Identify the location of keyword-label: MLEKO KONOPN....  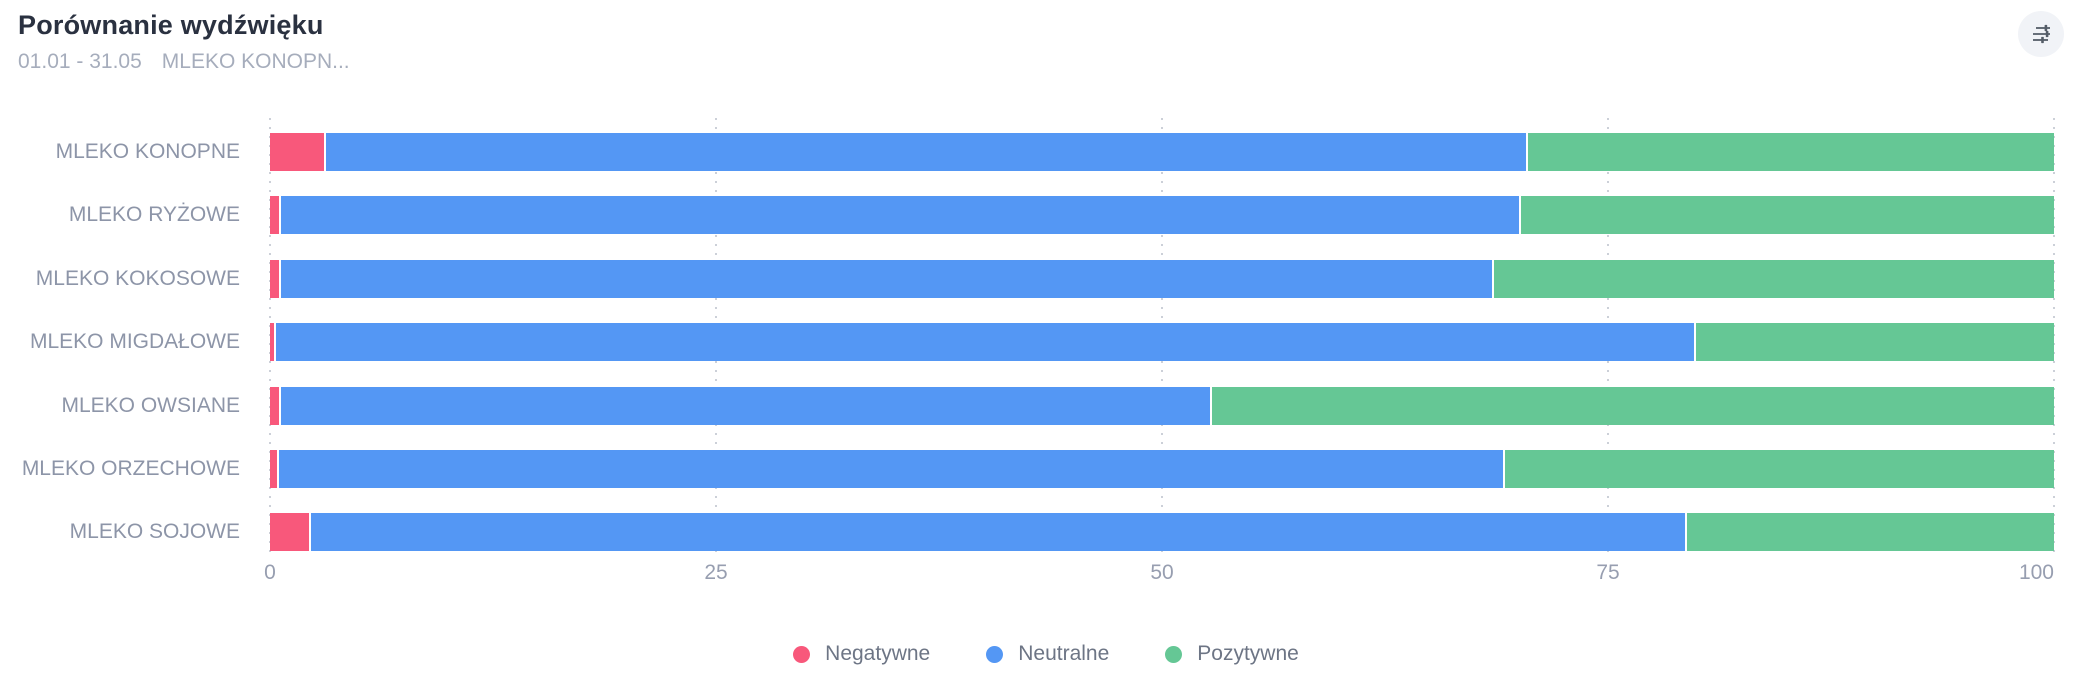
(255, 61).